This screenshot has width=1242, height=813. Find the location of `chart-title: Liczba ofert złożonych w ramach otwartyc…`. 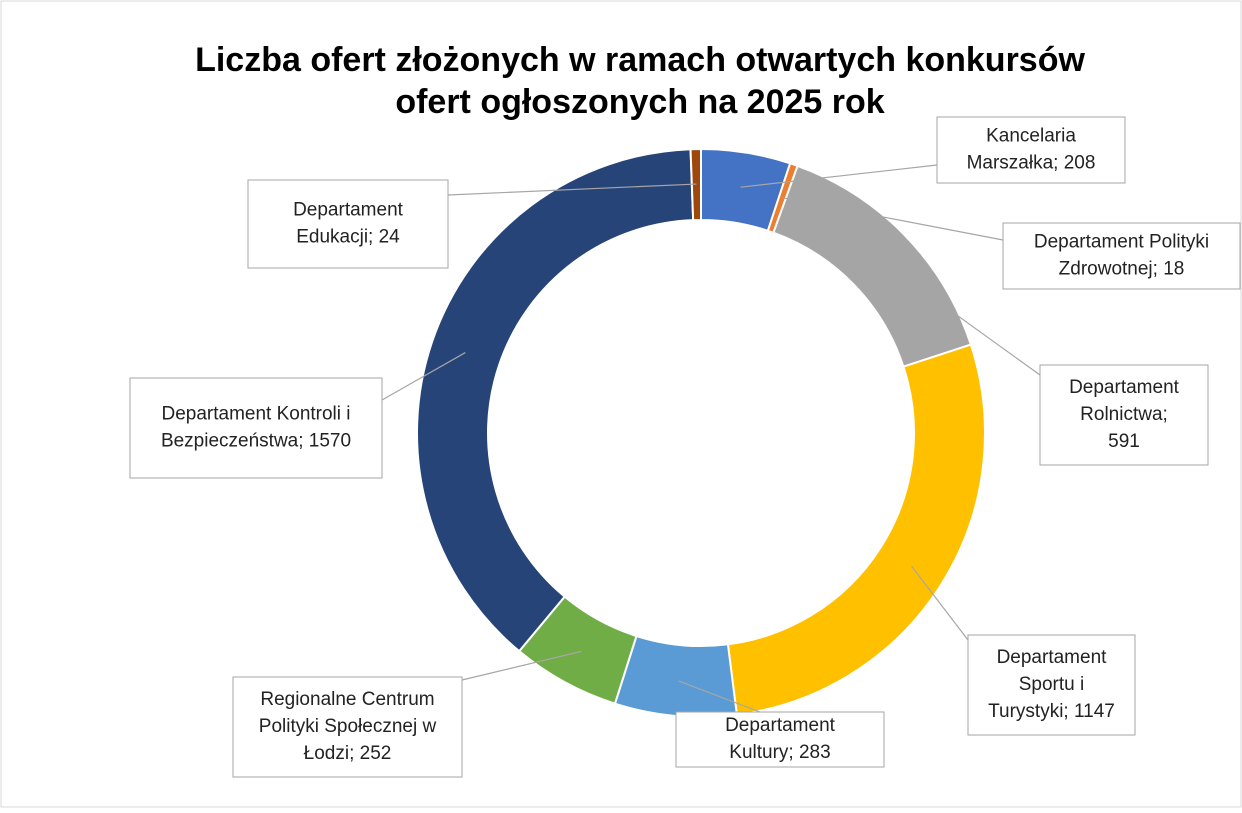

chart-title: Liczba ofert złożonych w ramach otwartyc… is located at coordinates (640, 60).